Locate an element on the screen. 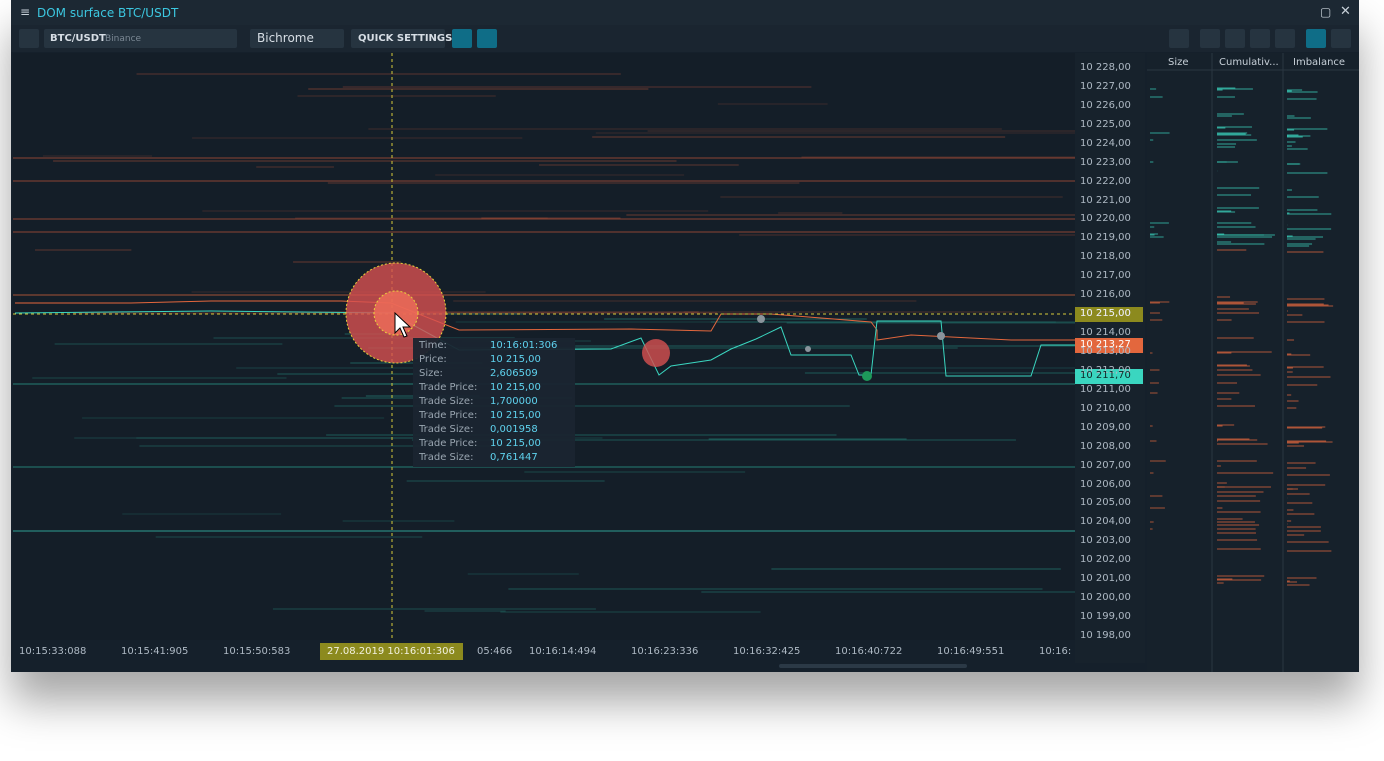  price-label: 10 215,00 is located at coordinates (1105, 314).